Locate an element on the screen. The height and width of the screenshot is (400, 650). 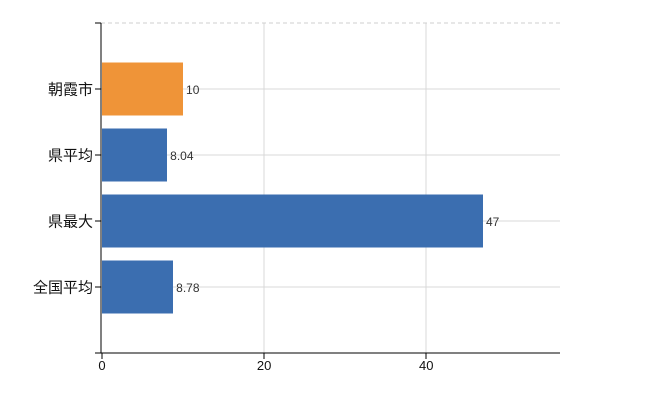
value-label: 10 is located at coordinates (193, 90).